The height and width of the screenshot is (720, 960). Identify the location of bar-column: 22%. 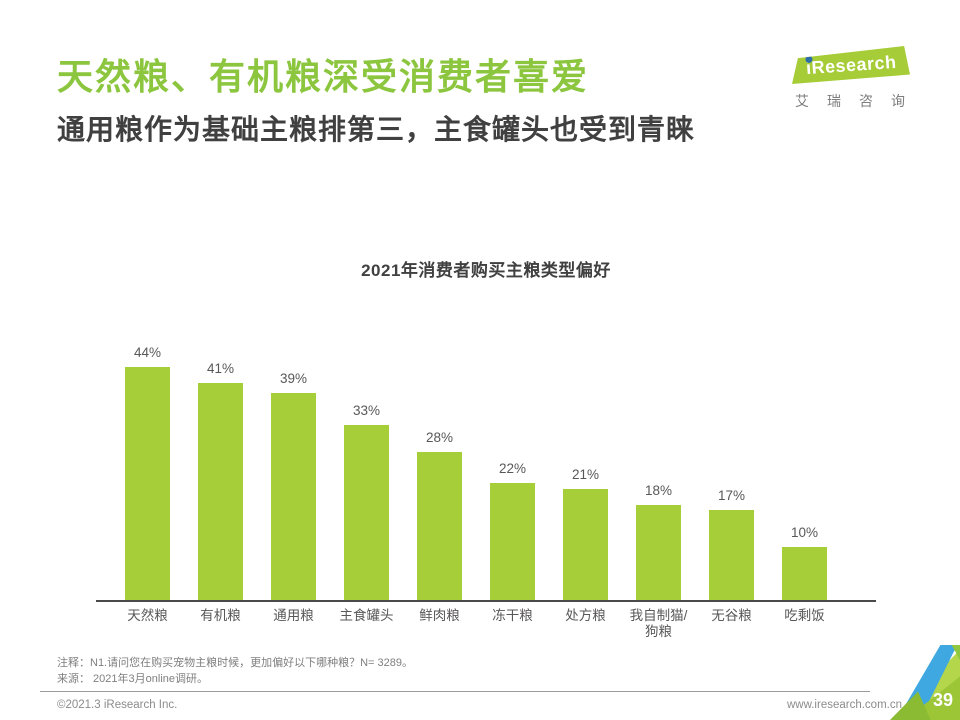
(512, 530).